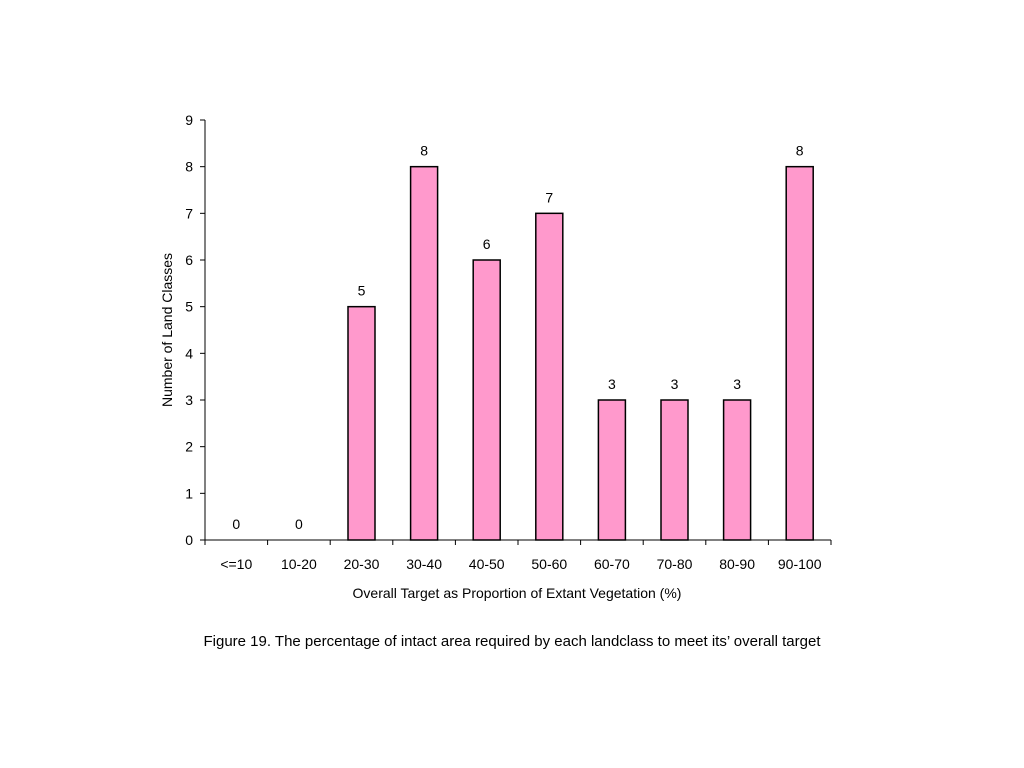 This screenshot has width=1024, height=768. Describe the element at coordinates (189, 447) in the screenshot. I see `y-tick-label: 2` at that location.